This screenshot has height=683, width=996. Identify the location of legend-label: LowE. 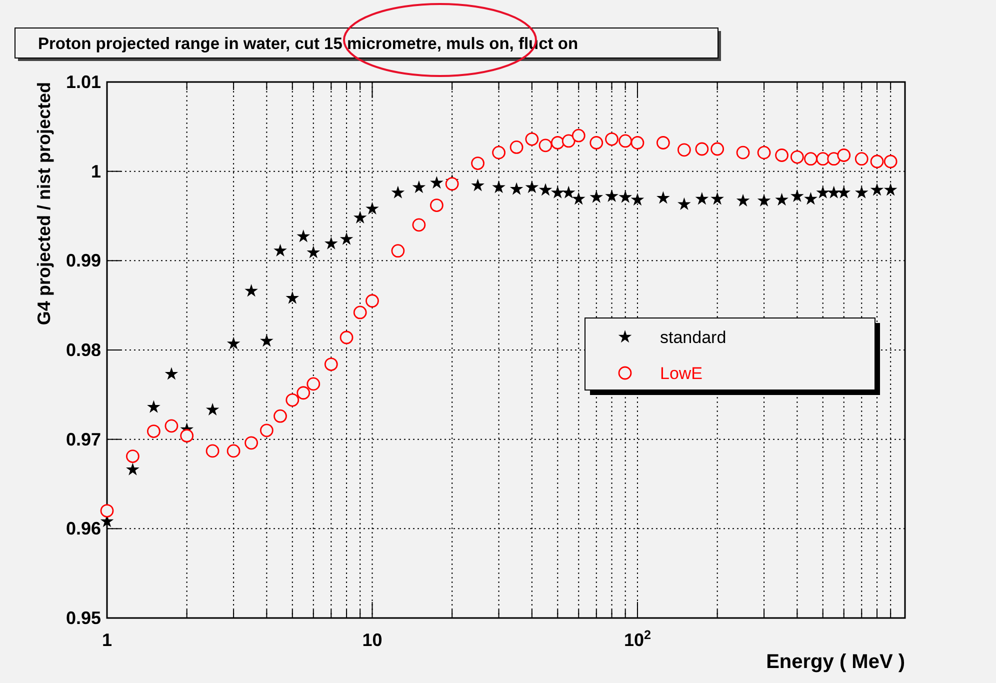
(681, 373).